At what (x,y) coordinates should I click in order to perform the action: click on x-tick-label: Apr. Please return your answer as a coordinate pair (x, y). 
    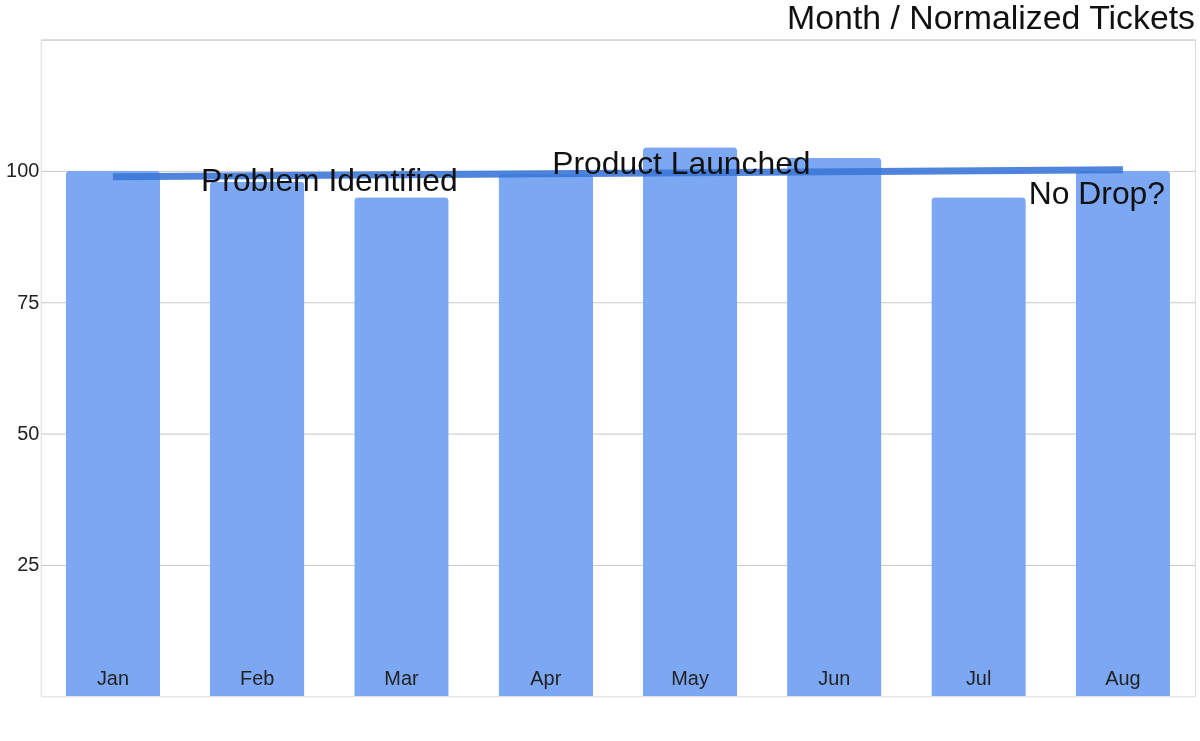
    Looking at the image, I should click on (546, 677).